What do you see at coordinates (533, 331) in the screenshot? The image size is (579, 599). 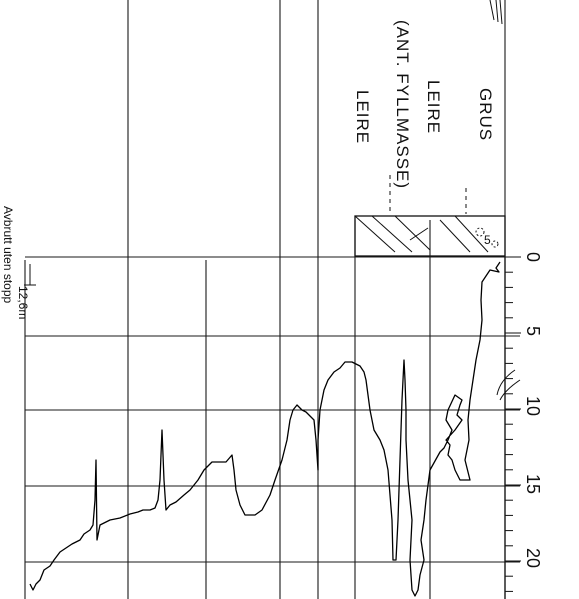 I see `depth-label-5: 5` at bounding box center [533, 331].